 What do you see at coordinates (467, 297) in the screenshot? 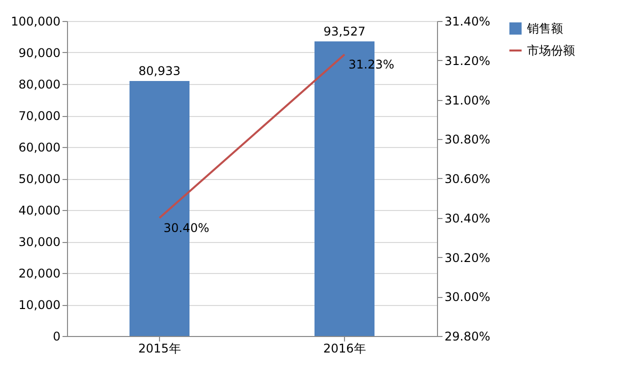
I see `y2-tick-label: 30.00%` at bounding box center [467, 297].